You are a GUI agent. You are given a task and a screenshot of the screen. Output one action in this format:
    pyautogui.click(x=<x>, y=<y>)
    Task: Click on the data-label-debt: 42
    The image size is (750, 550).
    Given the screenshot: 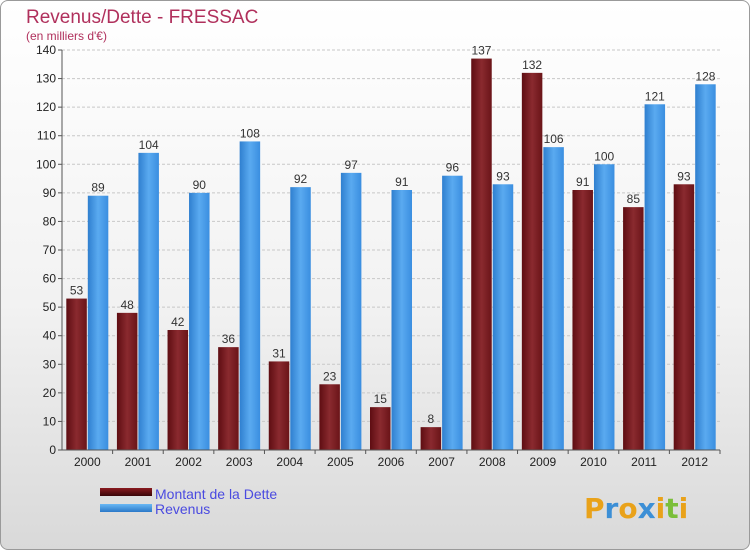 What is the action you would take?
    pyautogui.click(x=178, y=322)
    